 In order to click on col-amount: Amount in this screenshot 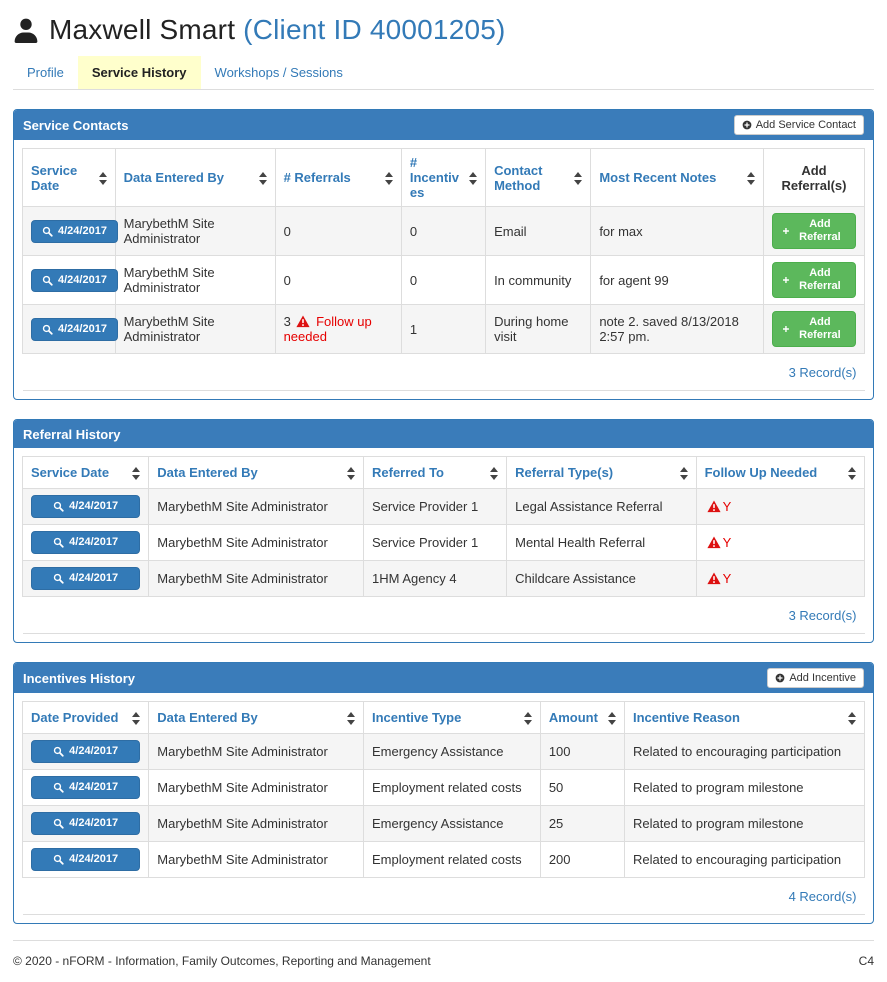, I will do `click(582, 717)`.